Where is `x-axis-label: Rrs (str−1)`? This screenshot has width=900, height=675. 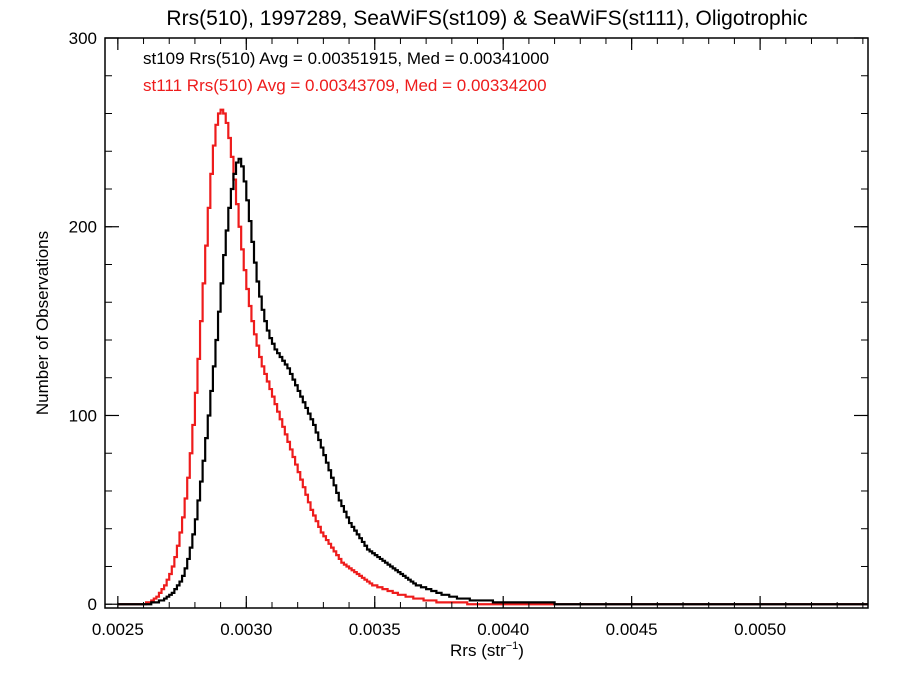
x-axis-label: Rrs (str−1) is located at coordinates (487, 650).